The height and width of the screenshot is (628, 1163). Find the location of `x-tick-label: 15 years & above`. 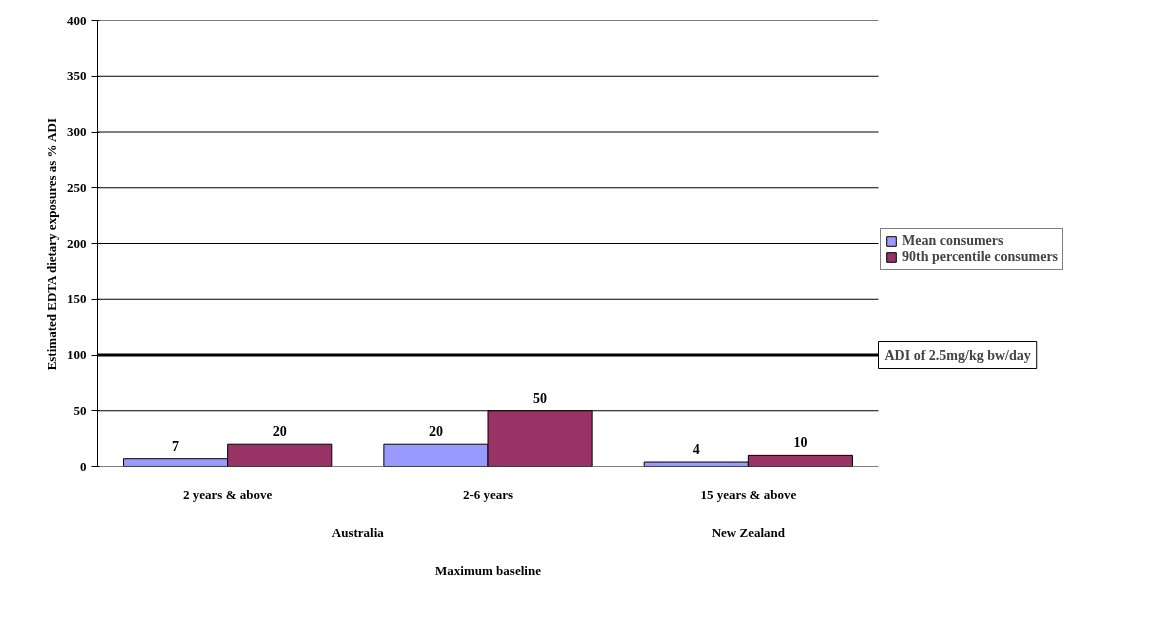

x-tick-label: 15 years & above is located at coordinates (748, 494).